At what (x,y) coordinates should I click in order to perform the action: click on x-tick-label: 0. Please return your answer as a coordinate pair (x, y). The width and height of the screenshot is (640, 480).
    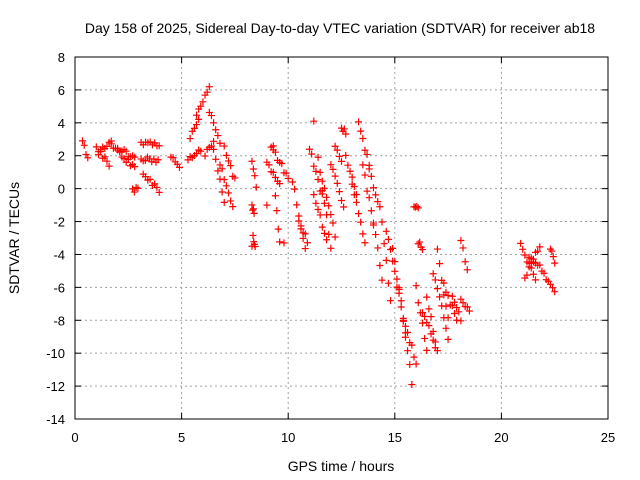
    Looking at the image, I should click on (74, 437).